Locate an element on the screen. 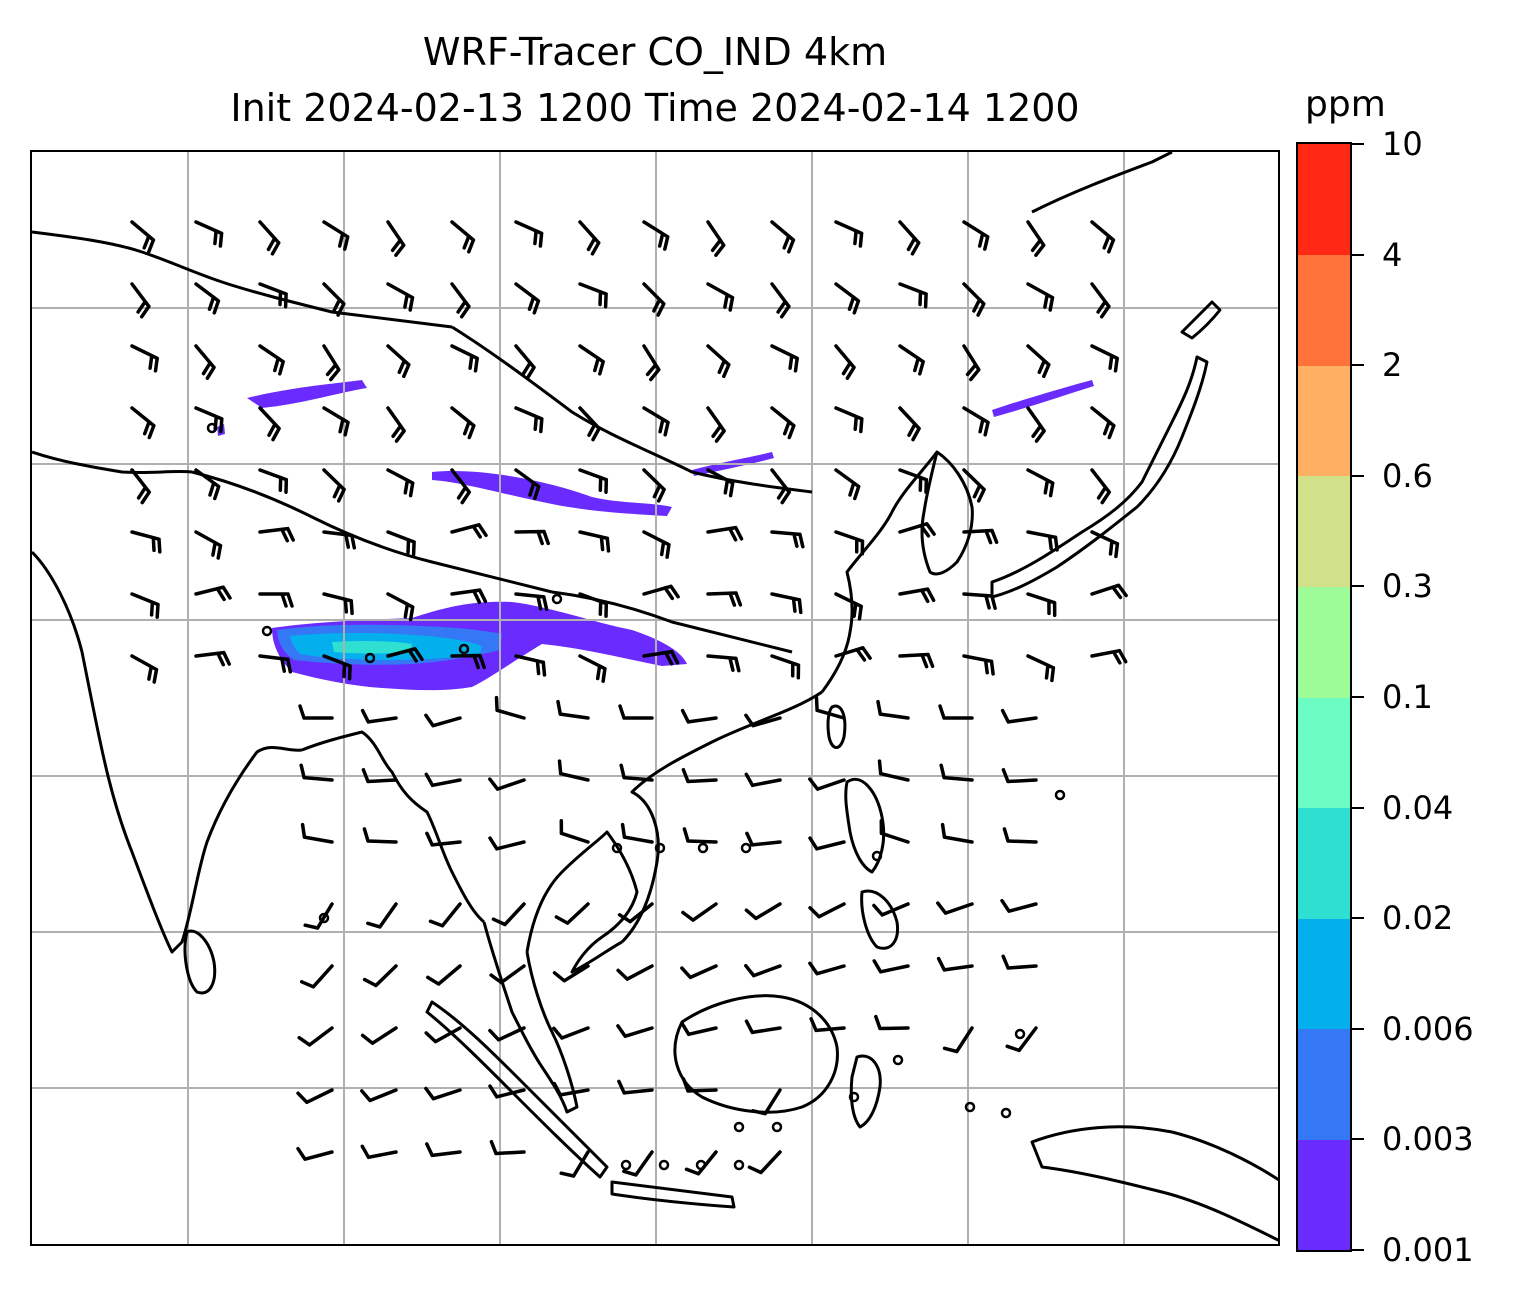 Image resolution: width=1528 pixels, height=1306 pixels. tracer-plume-layer is located at coordinates (655, 535).